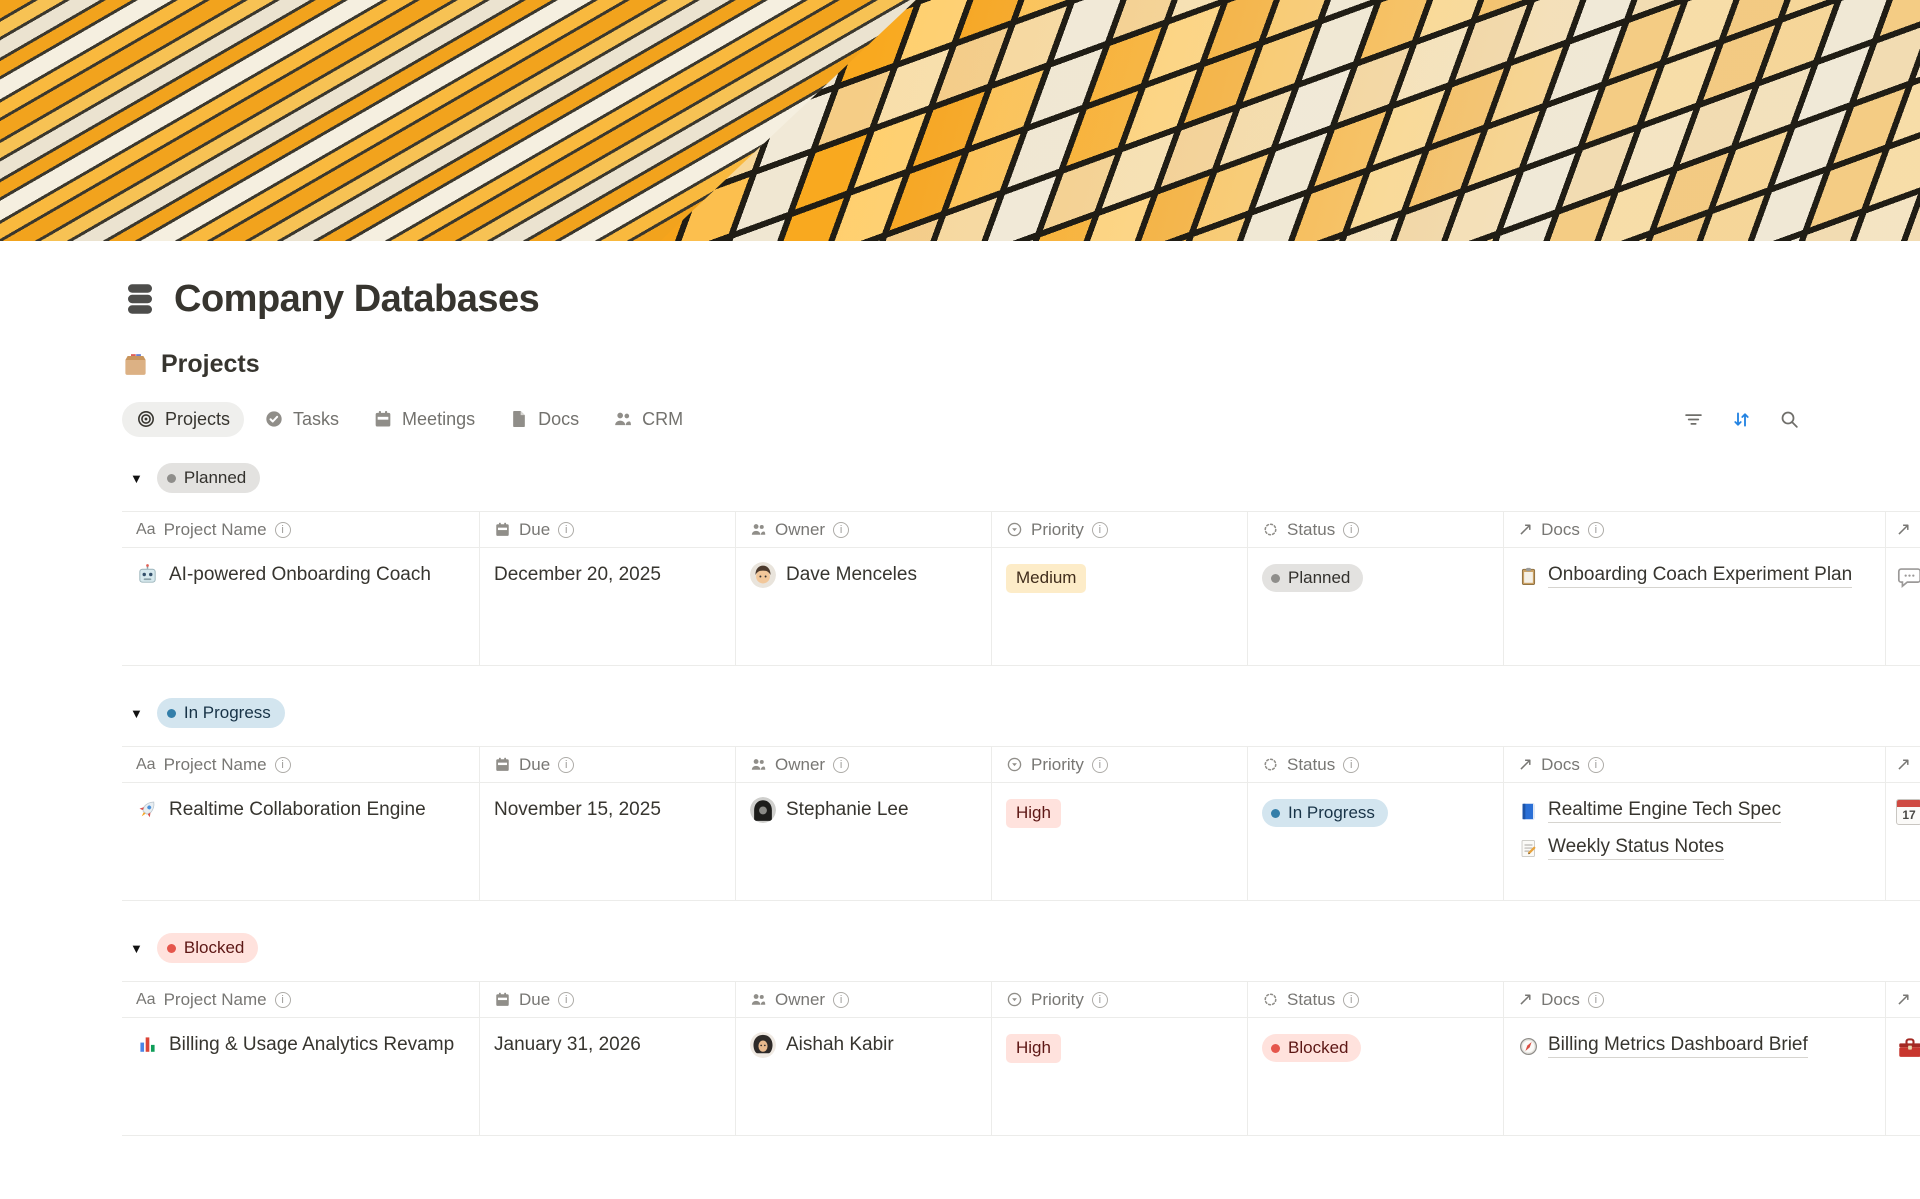 The height and width of the screenshot is (1199, 1920). Describe the element at coordinates (1046, 578) in the screenshot. I see `priority-pill: Medium` at that location.